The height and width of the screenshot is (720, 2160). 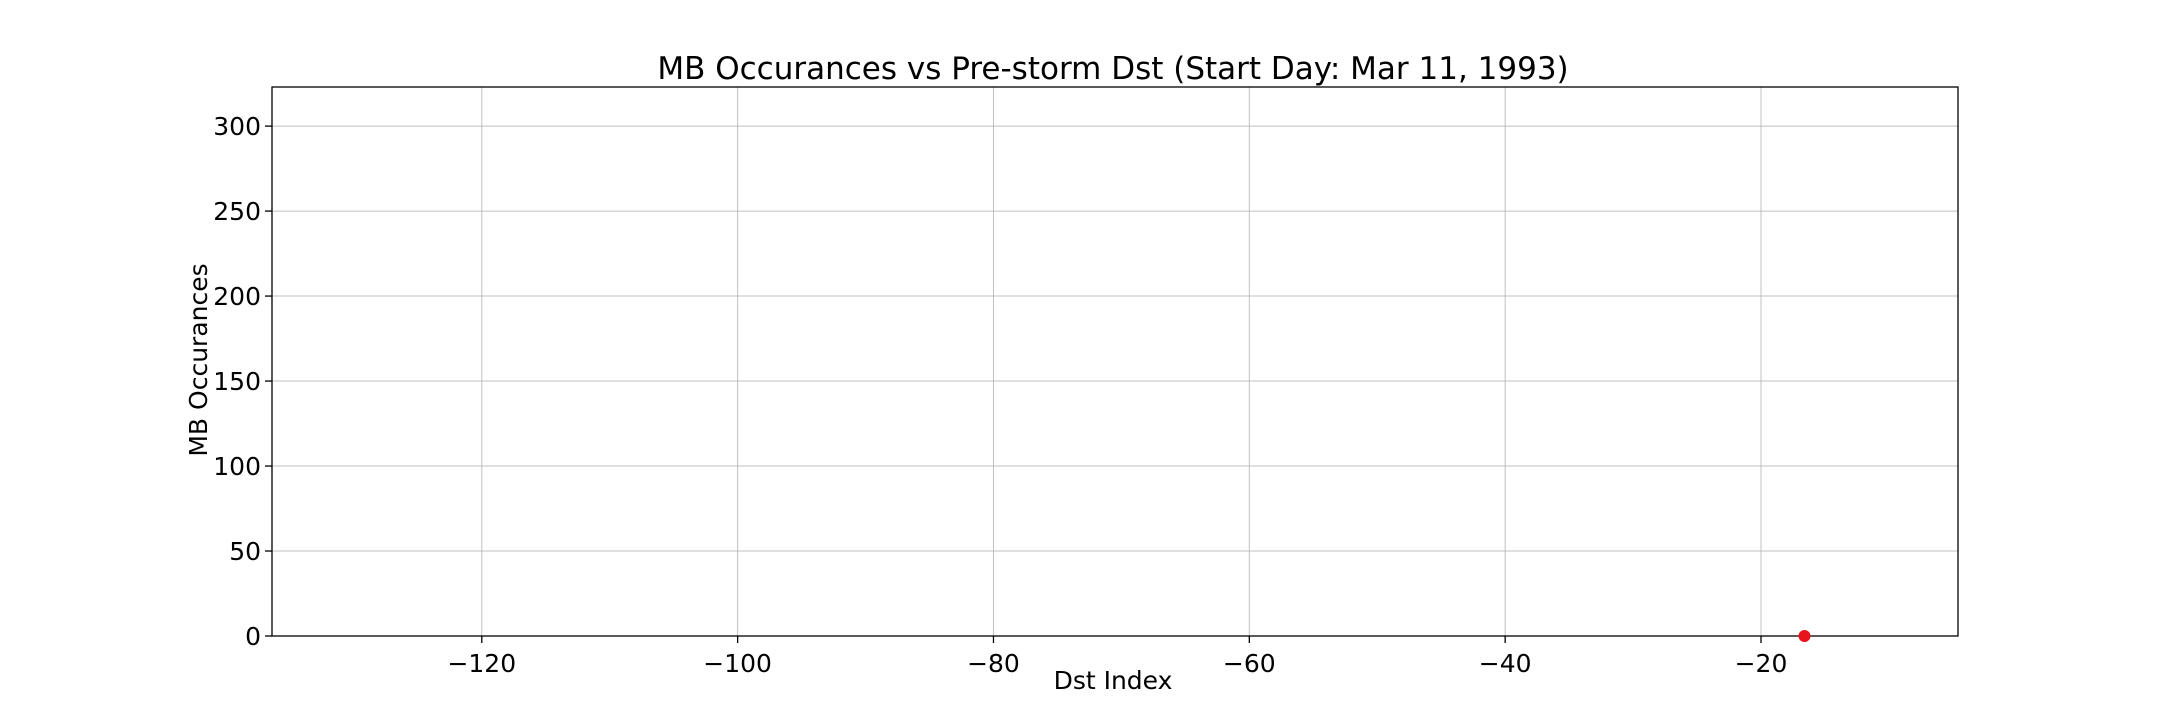 What do you see at coordinates (737, 663) in the screenshot?
I see `x-tick-label: −100` at bounding box center [737, 663].